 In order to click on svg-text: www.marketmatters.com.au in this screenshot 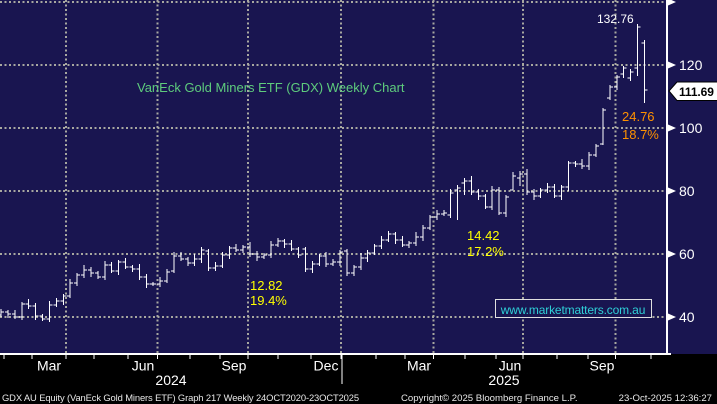, I will do `click(572, 310)`.